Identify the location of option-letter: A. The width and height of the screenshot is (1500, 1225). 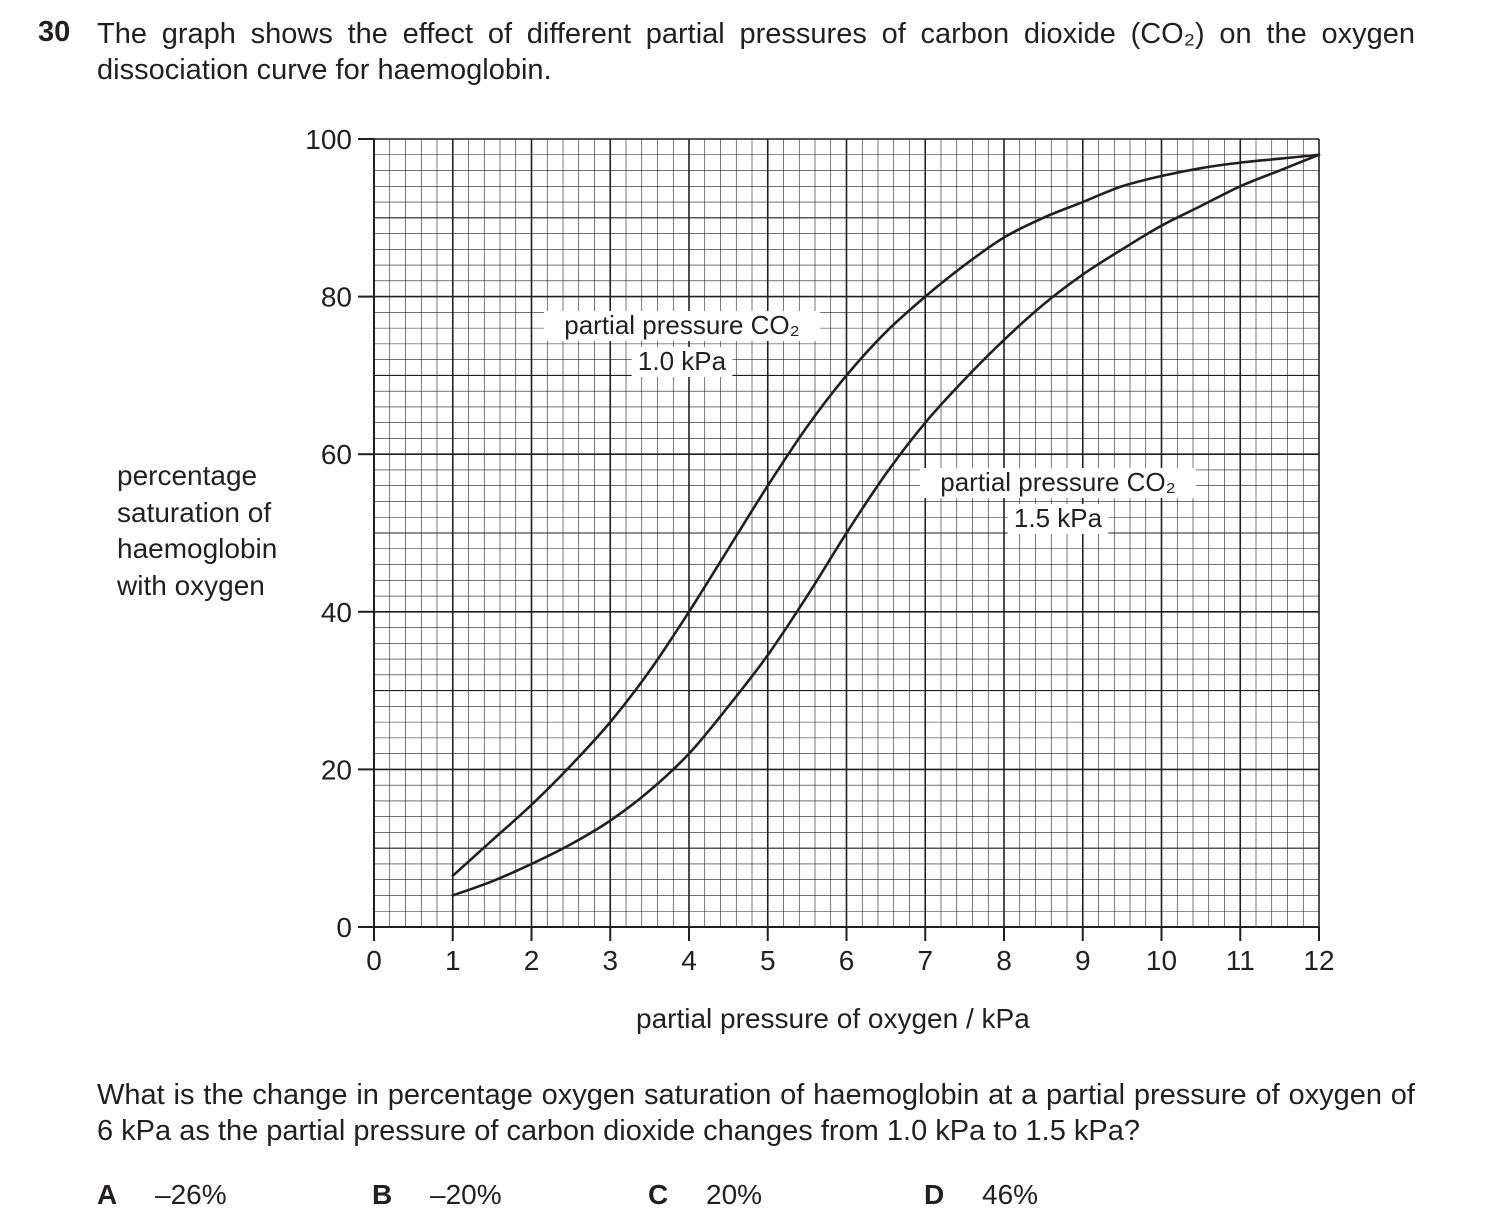
(107, 1194).